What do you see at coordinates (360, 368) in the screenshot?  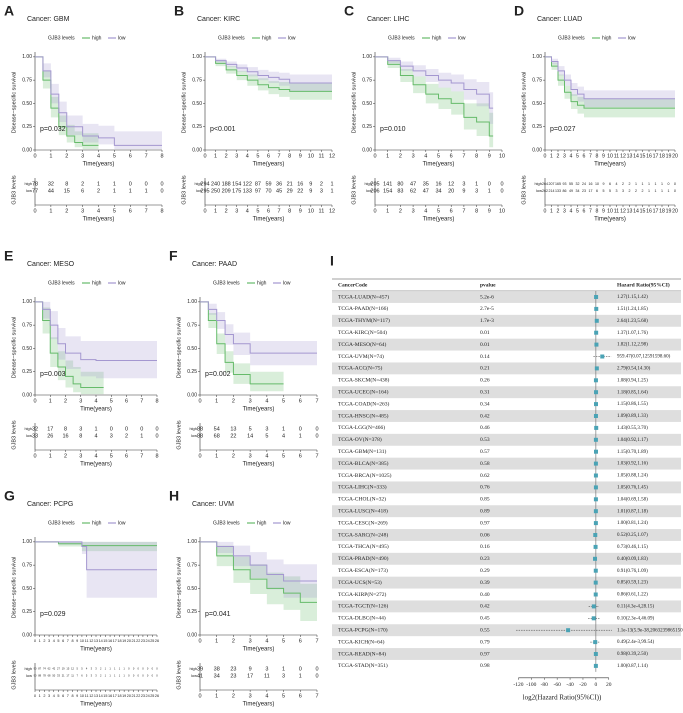 I see `table-cell: TCGA-ACC(N=75)` at bounding box center [360, 368].